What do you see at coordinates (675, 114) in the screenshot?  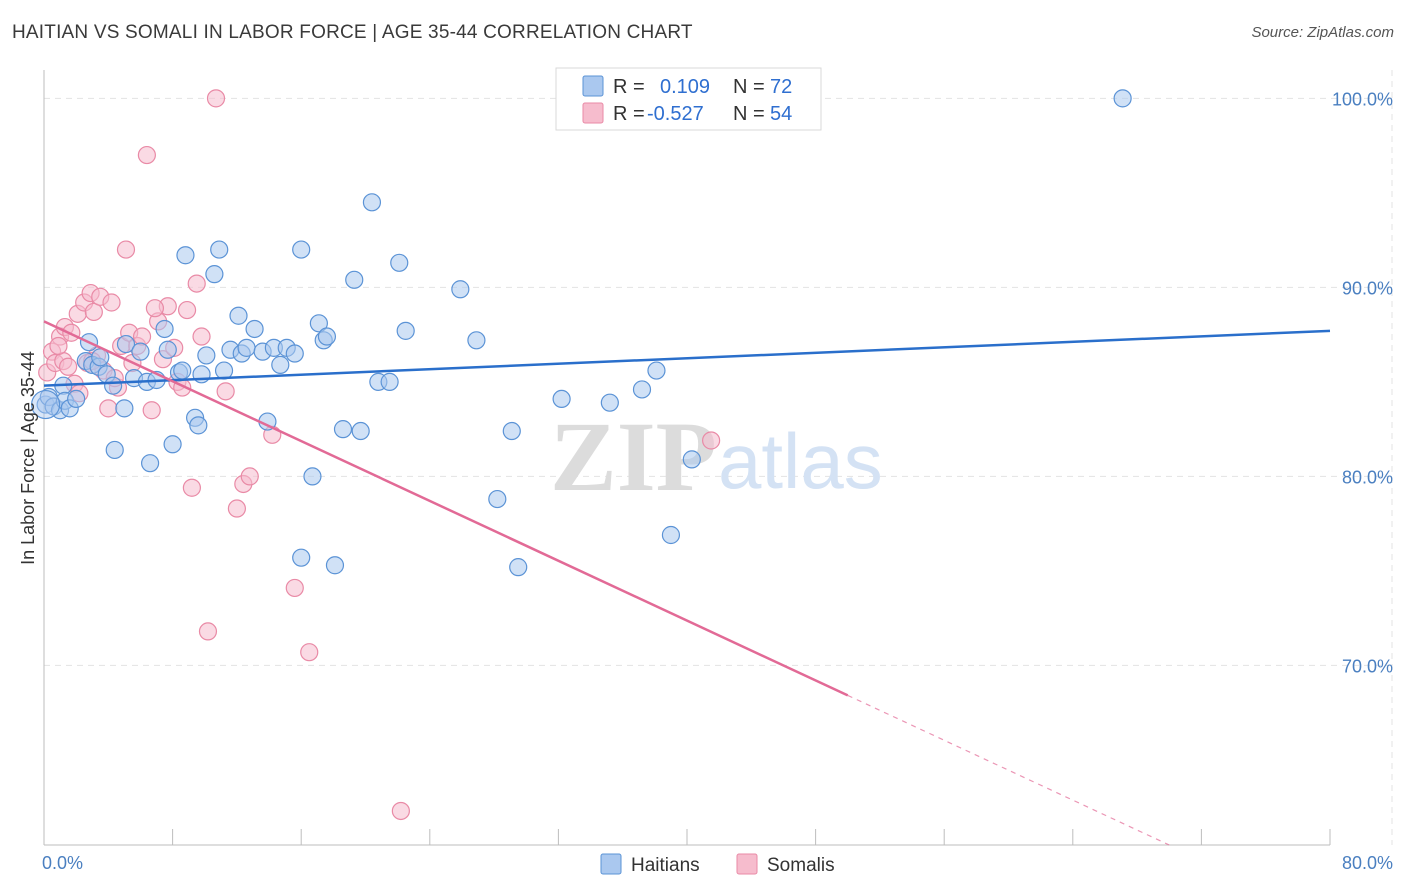 I see `legend-r-value: -0.527` at bounding box center [675, 114].